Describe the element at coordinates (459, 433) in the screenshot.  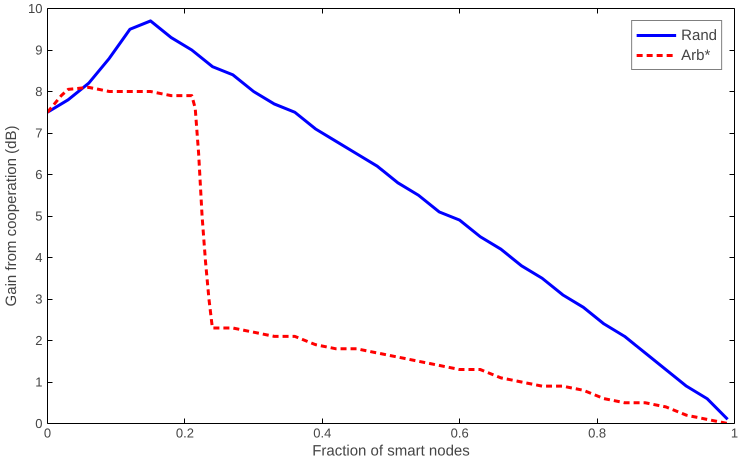
I see `x-tick-label: 0.6` at that location.